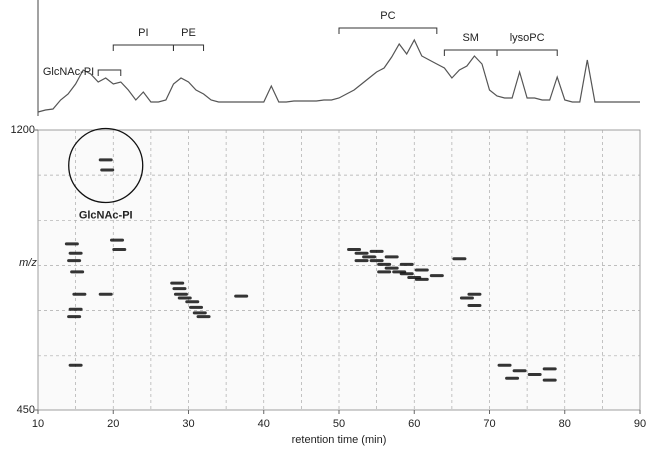  What do you see at coordinates (527, 38) in the screenshot?
I see `bracket-label: lysoPC` at bounding box center [527, 38].